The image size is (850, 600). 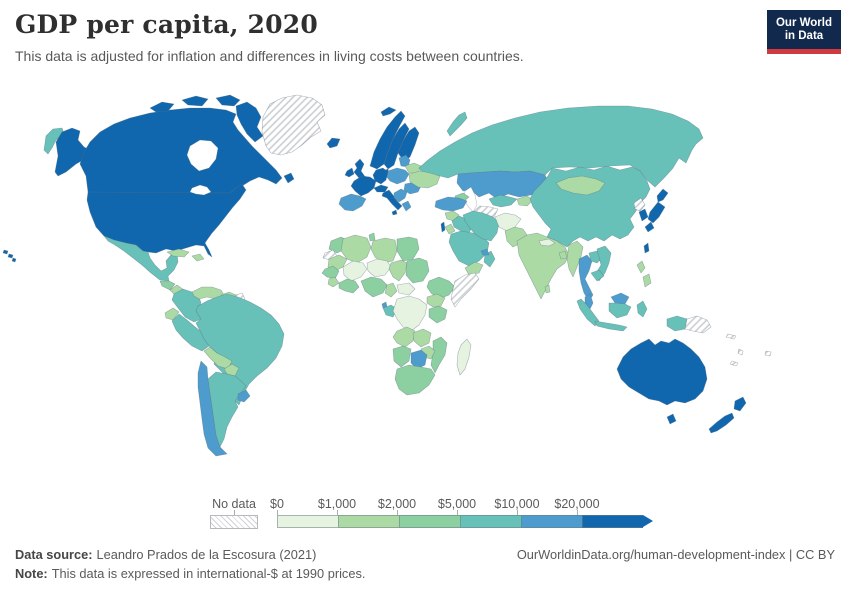 I want to click on country-niger, so click(x=379, y=268).